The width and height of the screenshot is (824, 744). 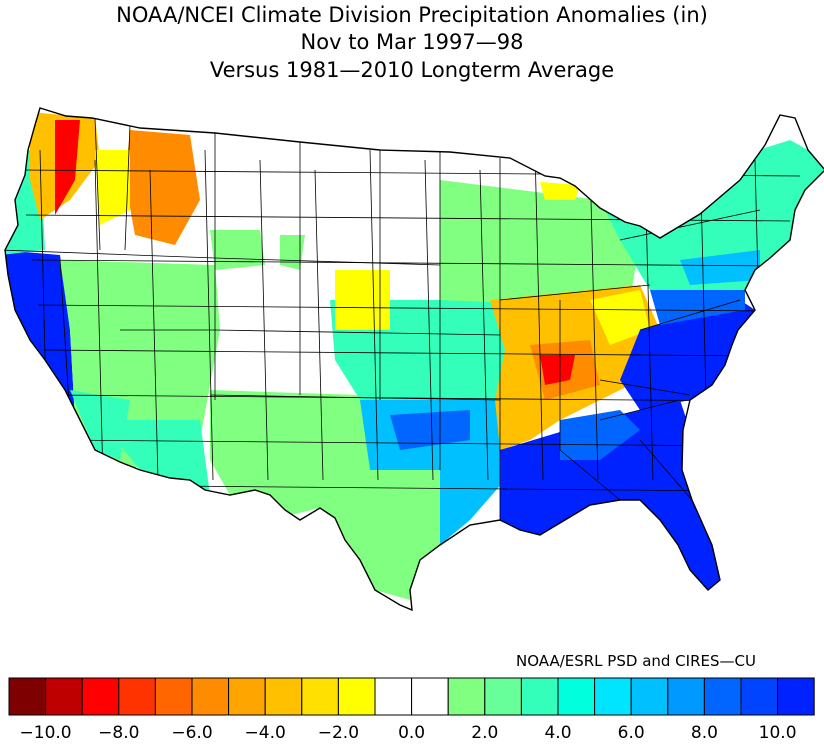 What do you see at coordinates (778, 733) in the screenshot?
I see `legend-tick-label: 10.0` at bounding box center [778, 733].